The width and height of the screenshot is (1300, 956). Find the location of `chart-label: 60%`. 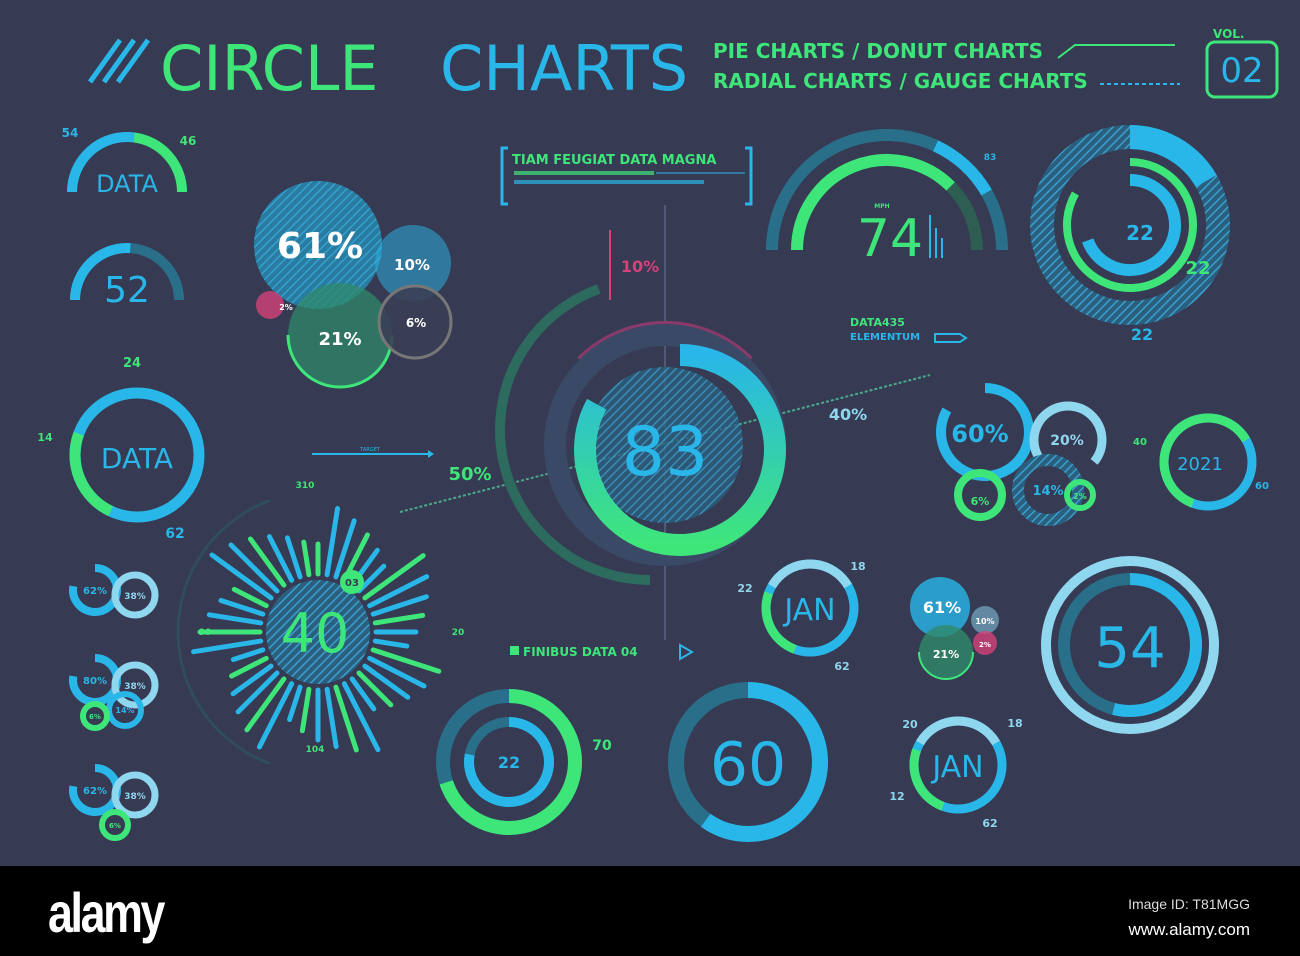

chart-label: 60% is located at coordinates (979, 434).